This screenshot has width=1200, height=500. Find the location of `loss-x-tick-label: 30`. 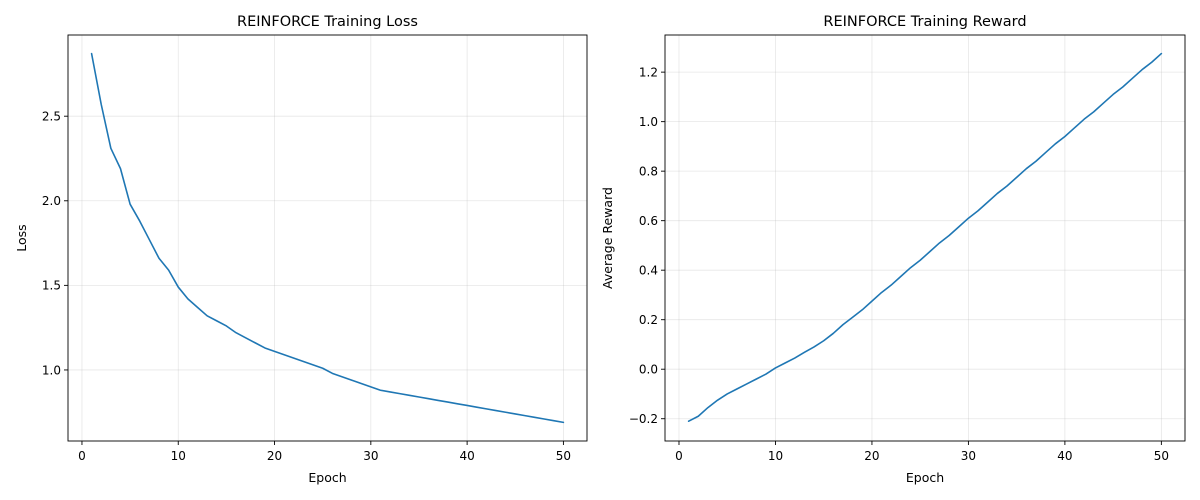

loss-x-tick-label: 30 is located at coordinates (370, 456).